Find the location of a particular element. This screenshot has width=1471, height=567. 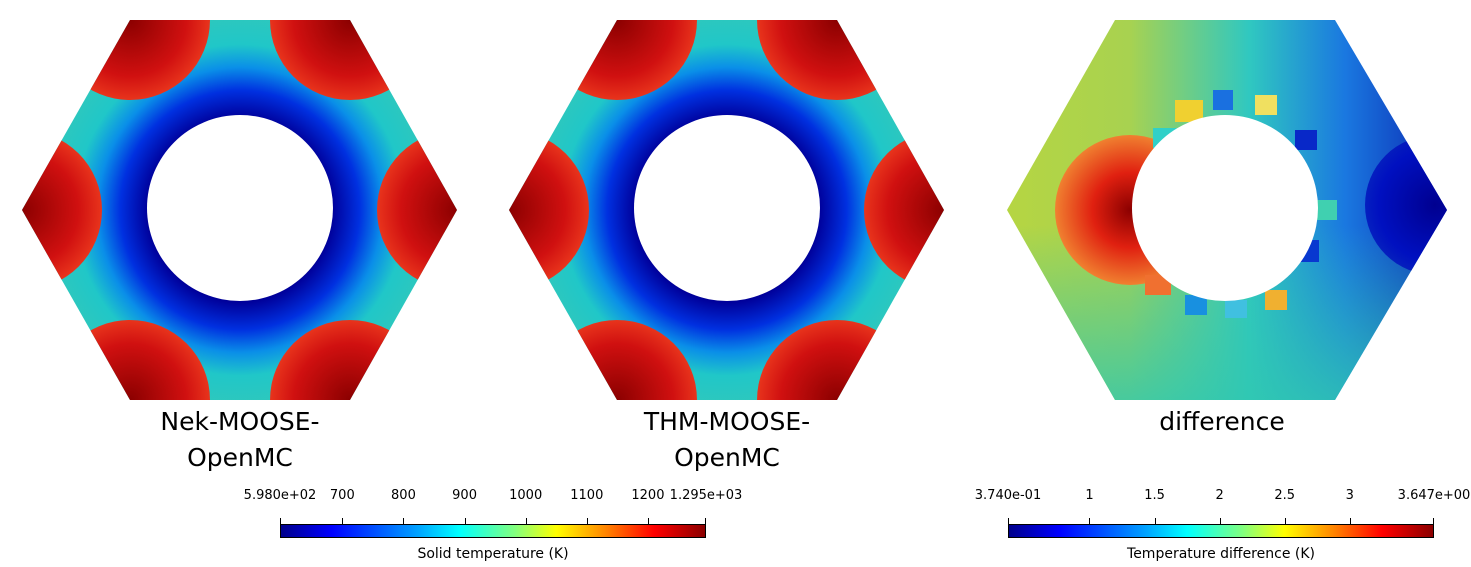

caption-thm: THM-MOOSE- OpenMC is located at coordinates (727, 440).